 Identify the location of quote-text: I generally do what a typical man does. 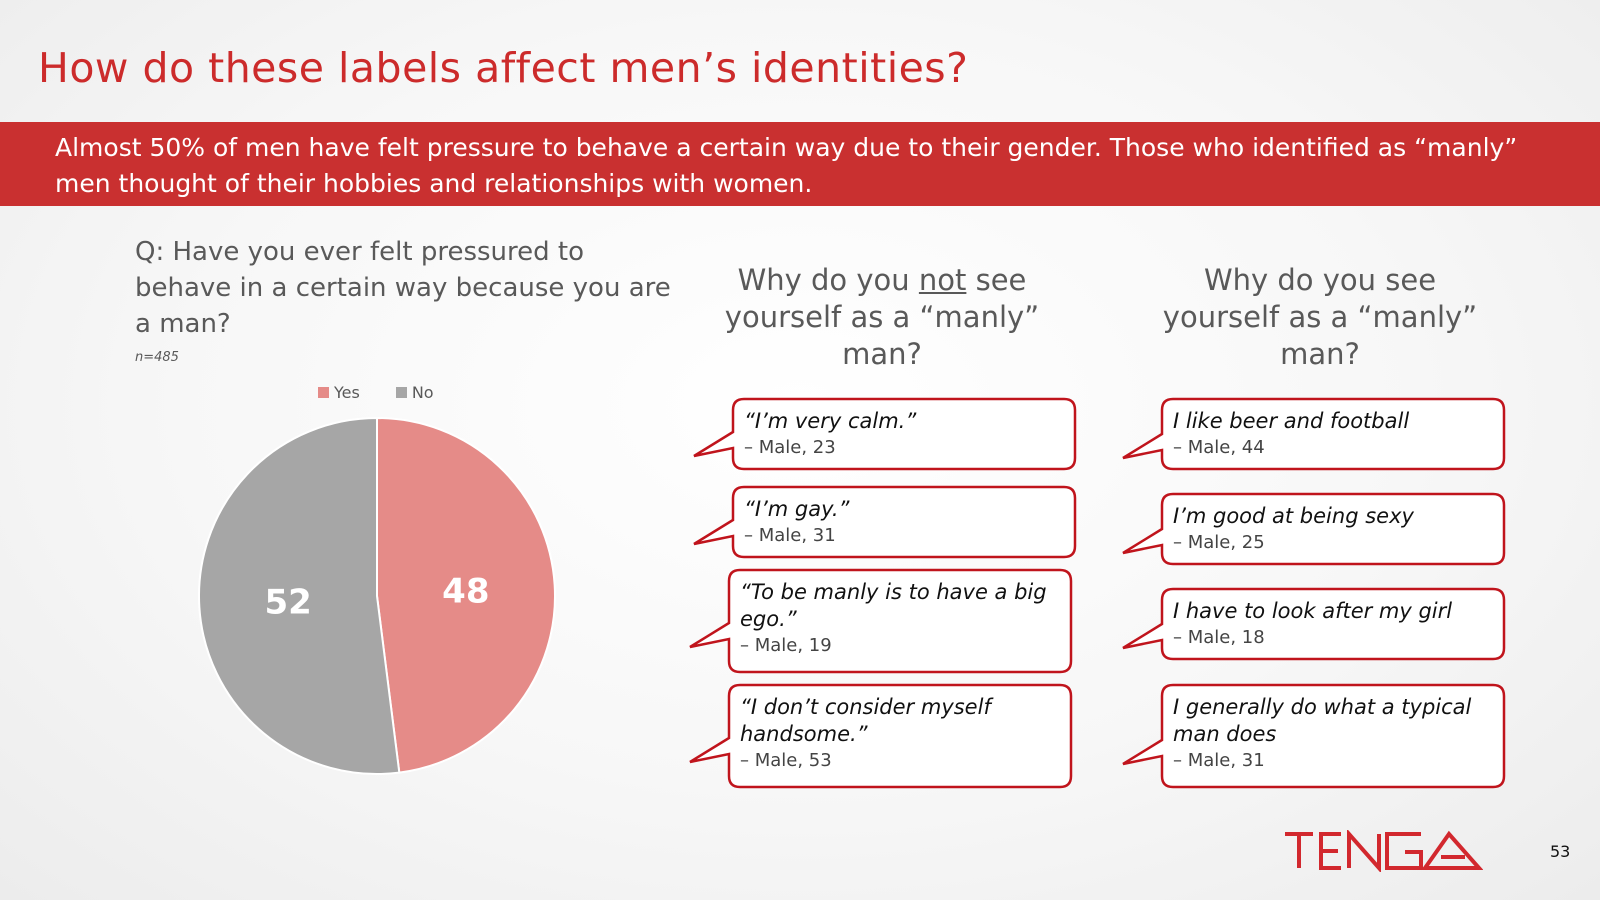
(1322, 720).